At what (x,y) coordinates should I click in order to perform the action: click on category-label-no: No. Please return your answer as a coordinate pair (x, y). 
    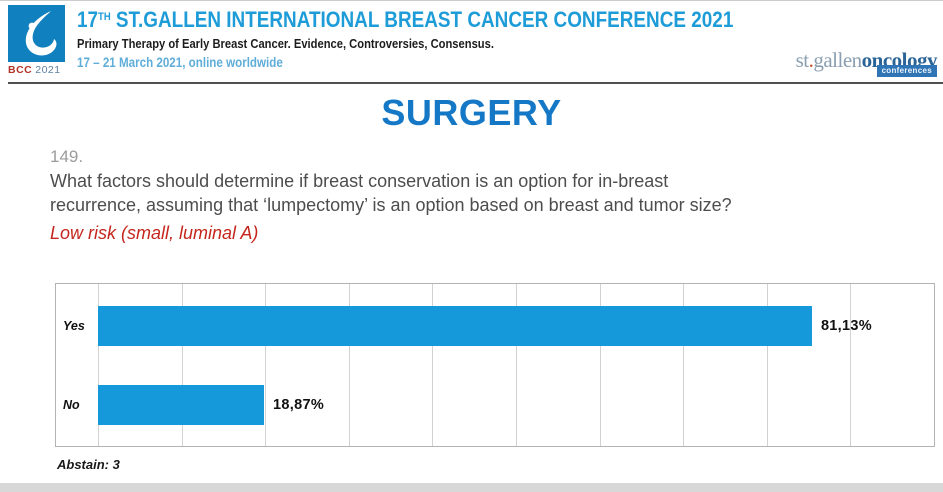
    Looking at the image, I should click on (71, 405).